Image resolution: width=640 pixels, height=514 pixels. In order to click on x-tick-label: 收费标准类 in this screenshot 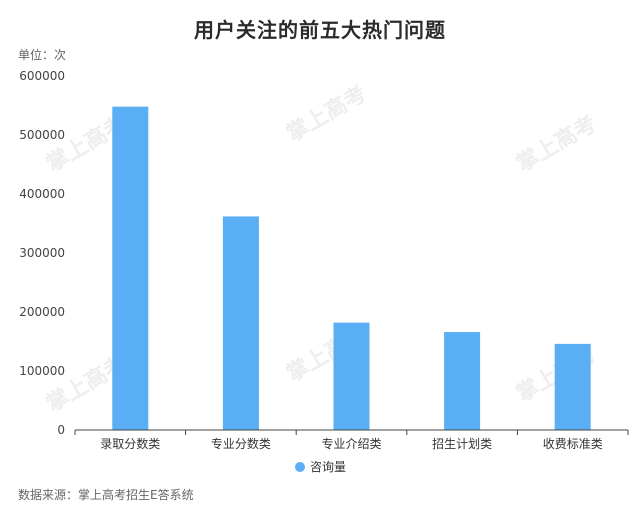, I will do `click(573, 444)`.